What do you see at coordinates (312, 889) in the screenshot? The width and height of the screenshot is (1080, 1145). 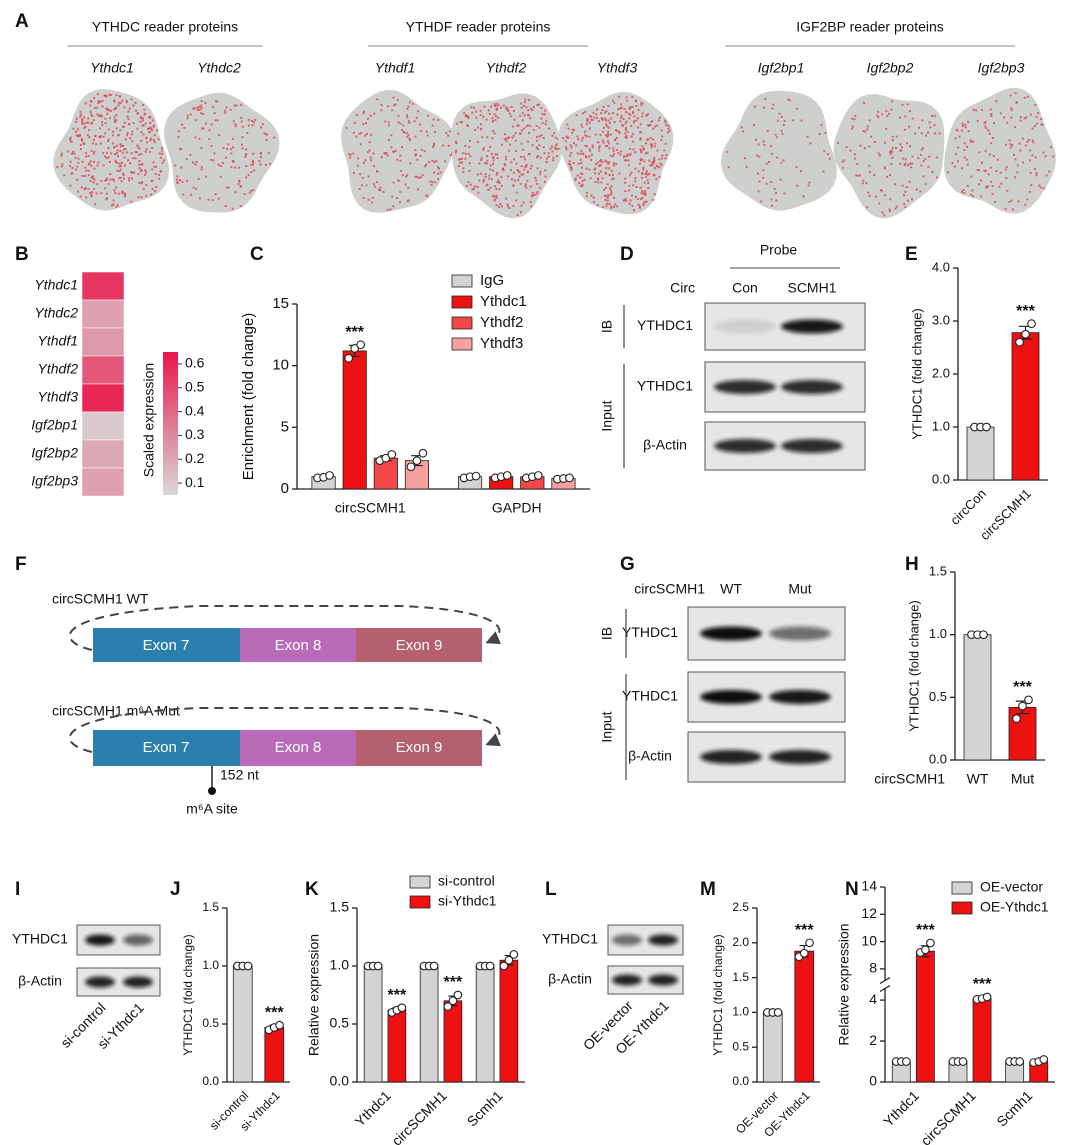 I see `panel-letter: K` at bounding box center [312, 889].